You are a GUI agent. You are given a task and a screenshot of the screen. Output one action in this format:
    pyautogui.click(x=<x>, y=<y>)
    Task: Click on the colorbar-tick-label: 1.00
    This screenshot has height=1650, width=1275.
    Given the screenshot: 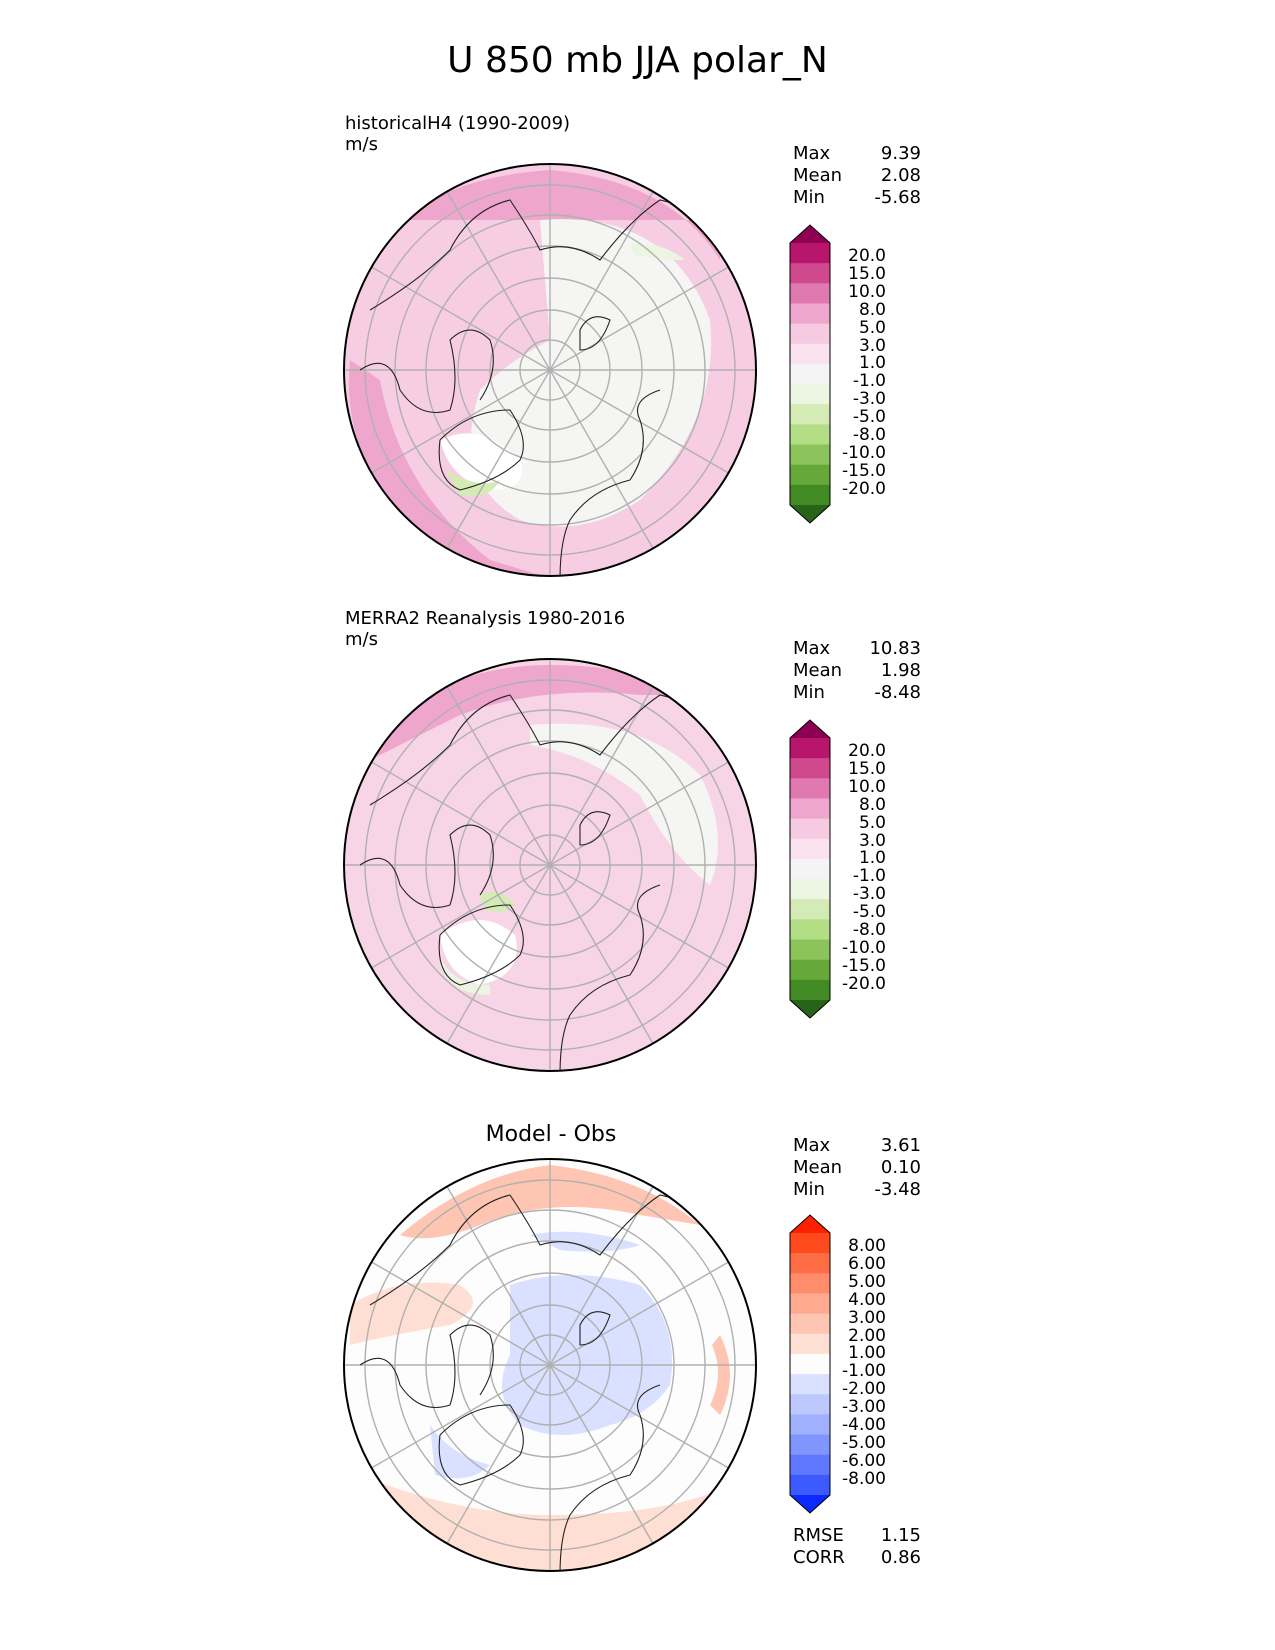 What is the action you would take?
    pyautogui.click(x=867, y=1353)
    